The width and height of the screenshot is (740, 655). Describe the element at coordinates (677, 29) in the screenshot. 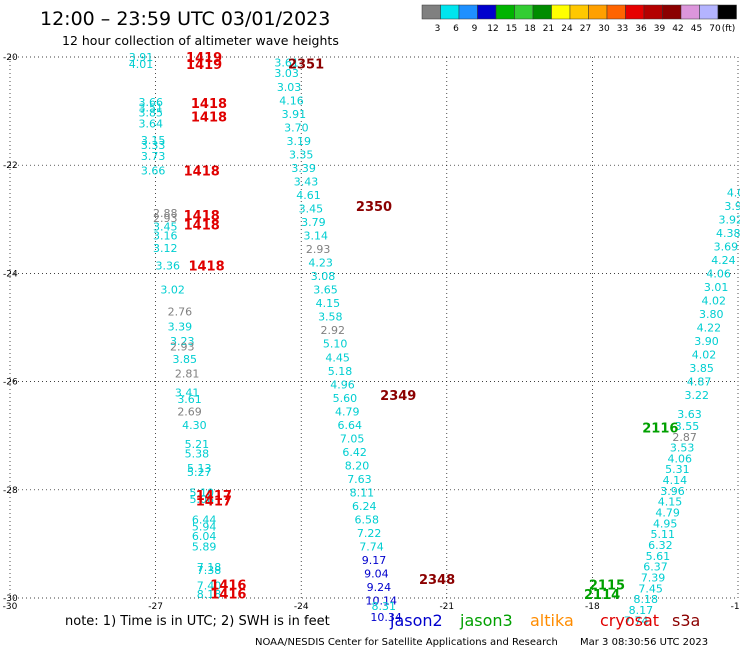

I see `colorbar-label: 42` at that location.